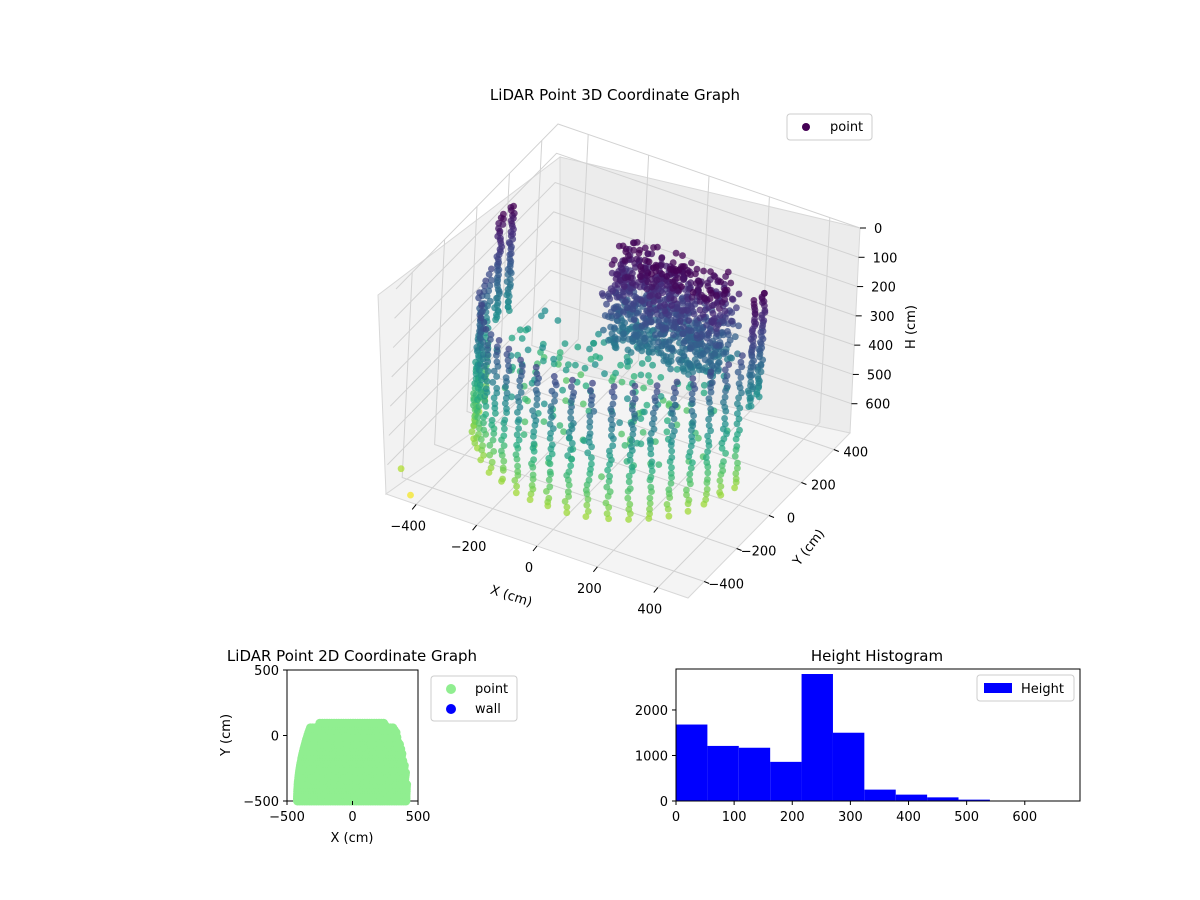 This screenshot has height=900, width=1200. I want to click on legend-2d-wall-marker, so click(451, 709).